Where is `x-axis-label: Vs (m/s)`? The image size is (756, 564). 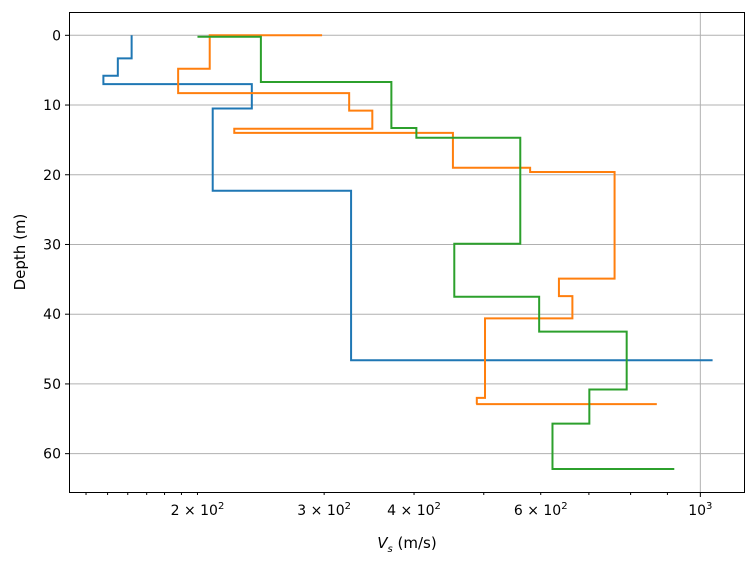
x-axis-label: Vs (m/s) is located at coordinates (406, 544).